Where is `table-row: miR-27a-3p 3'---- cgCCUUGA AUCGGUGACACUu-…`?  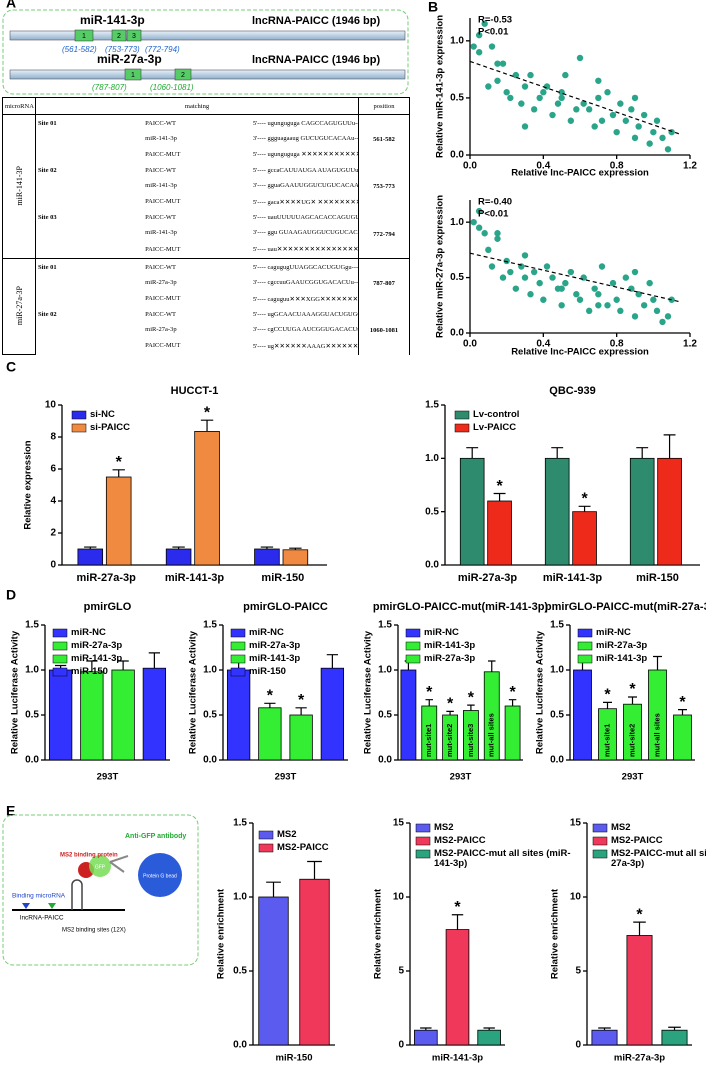 table-row: miR-27a-3p 3'---- cgCCUUGA AUCGGUGACACUu-… is located at coordinates (206, 329).